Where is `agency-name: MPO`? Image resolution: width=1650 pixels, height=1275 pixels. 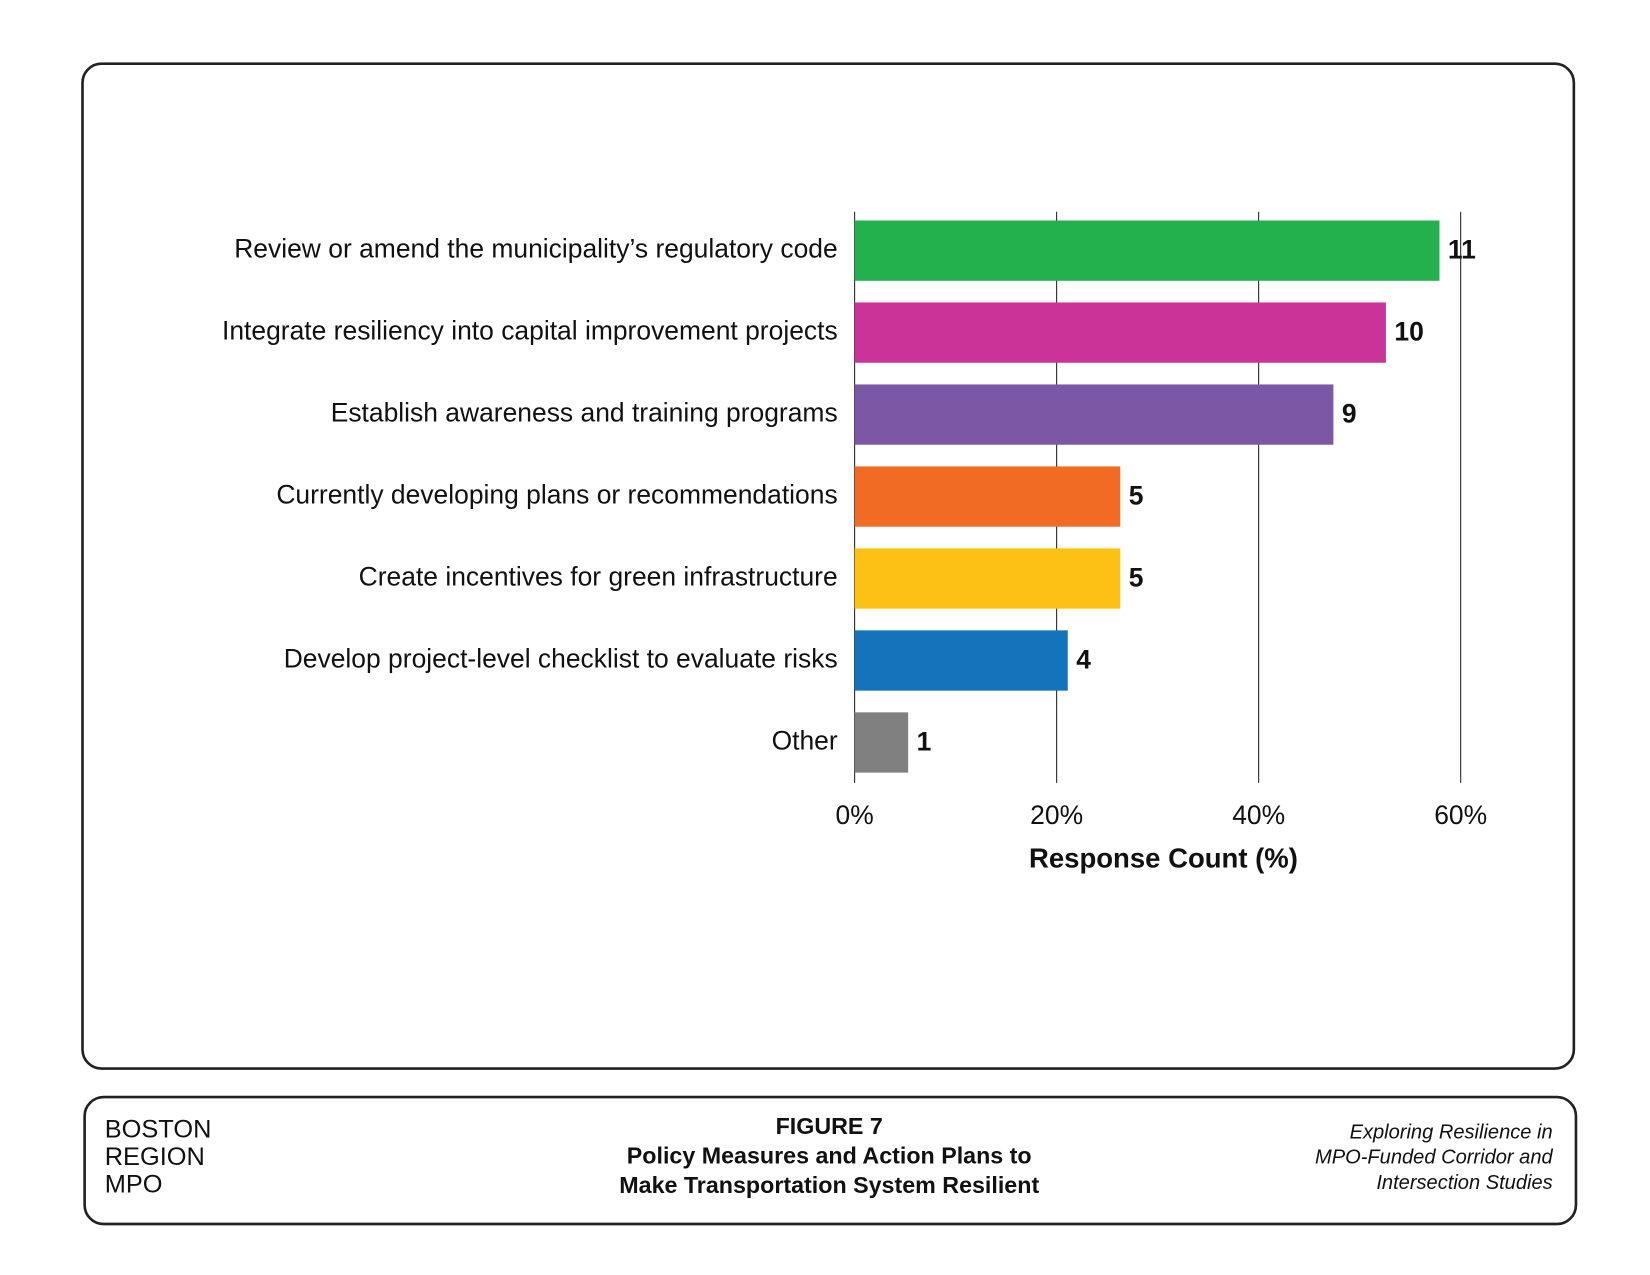
agency-name: MPO is located at coordinates (134, 1185).